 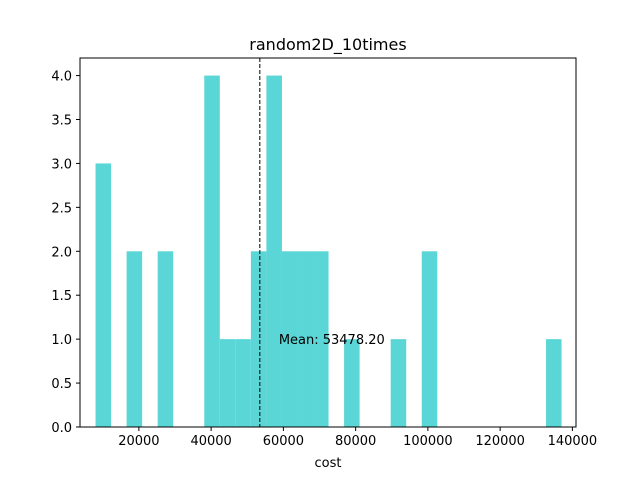 I want to click on y-tick-label: 1.5, so click(x=61, y=296).